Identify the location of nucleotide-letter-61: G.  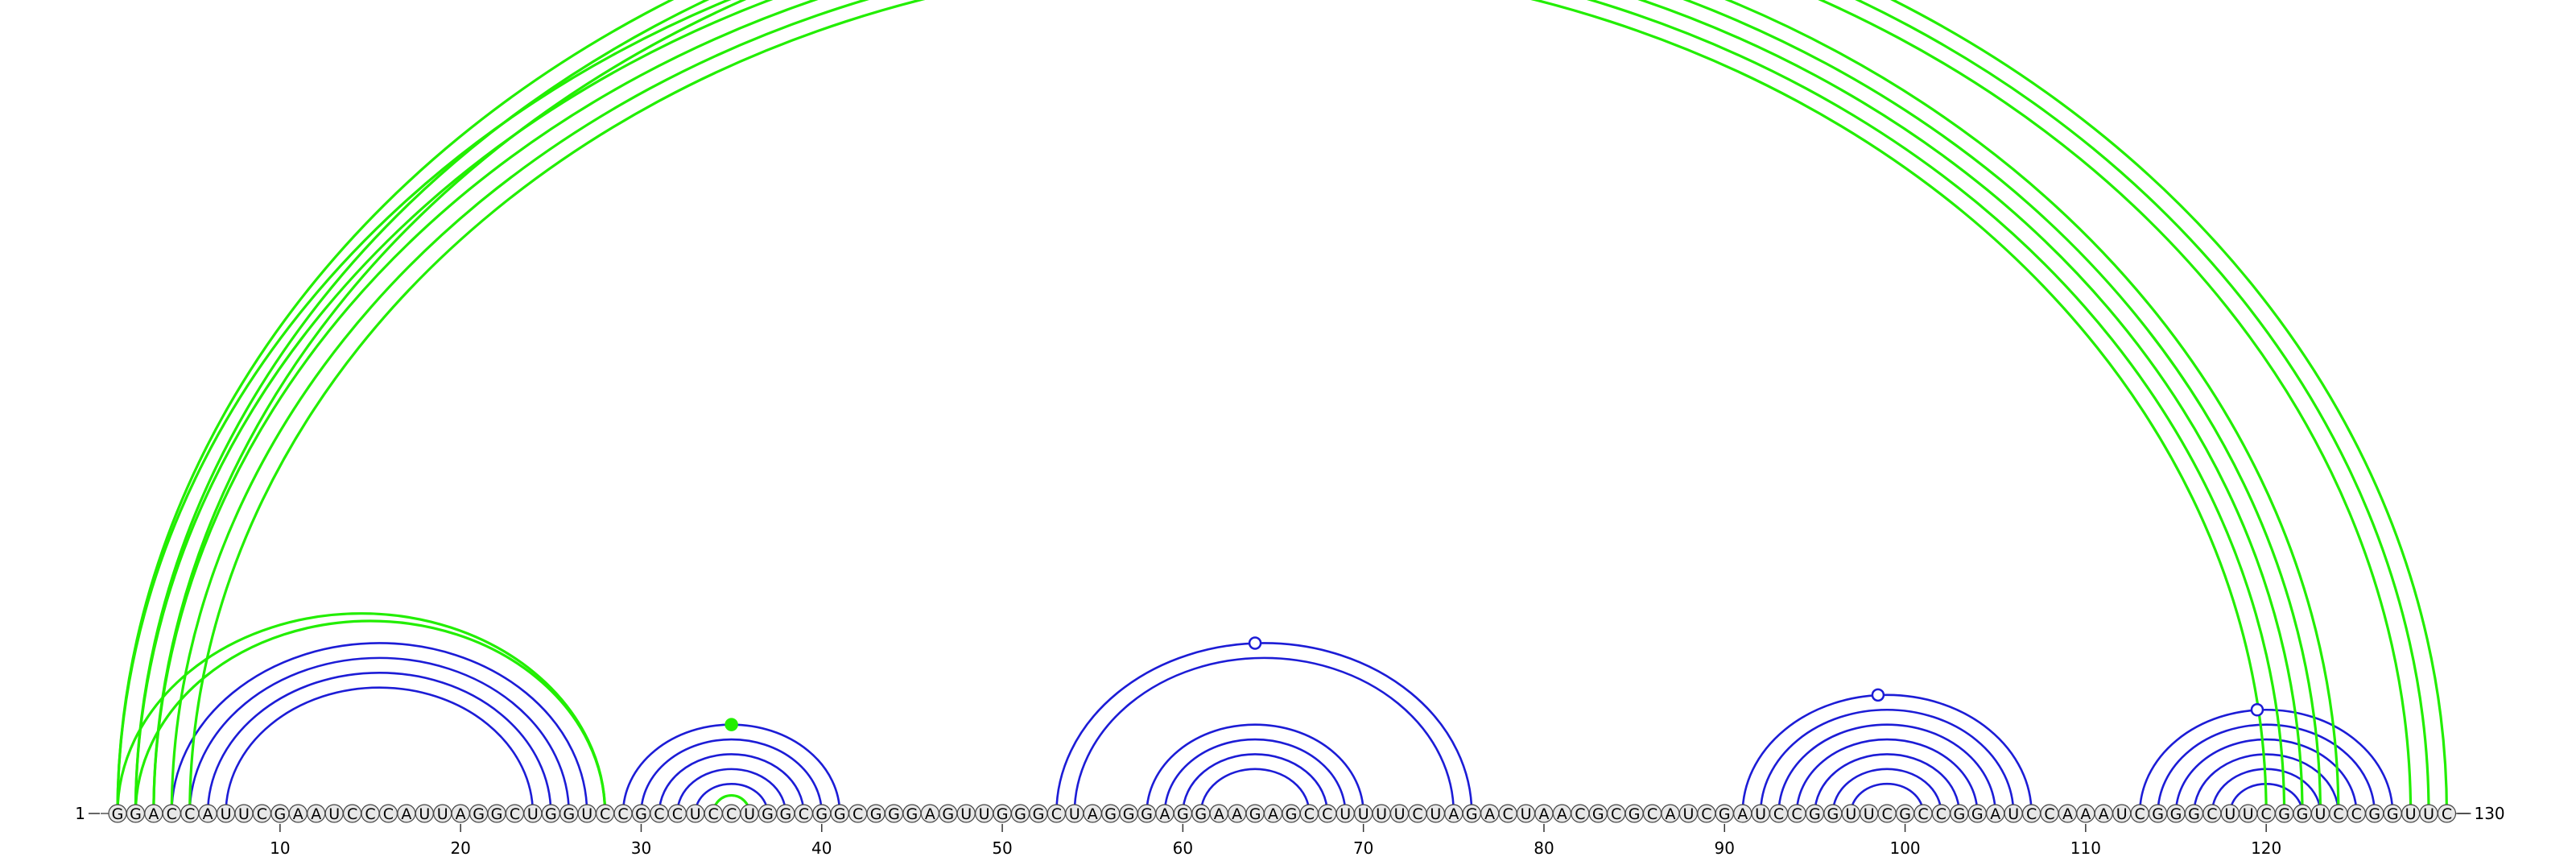
(1201, 814).